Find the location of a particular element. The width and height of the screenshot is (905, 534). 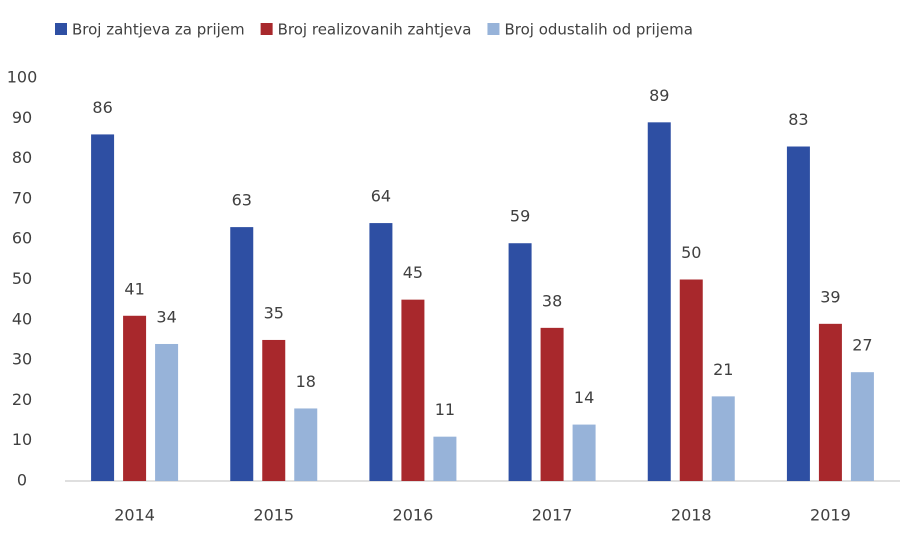

legend-label: Broj odustalih od prijema is located at coordinates (598, 30).